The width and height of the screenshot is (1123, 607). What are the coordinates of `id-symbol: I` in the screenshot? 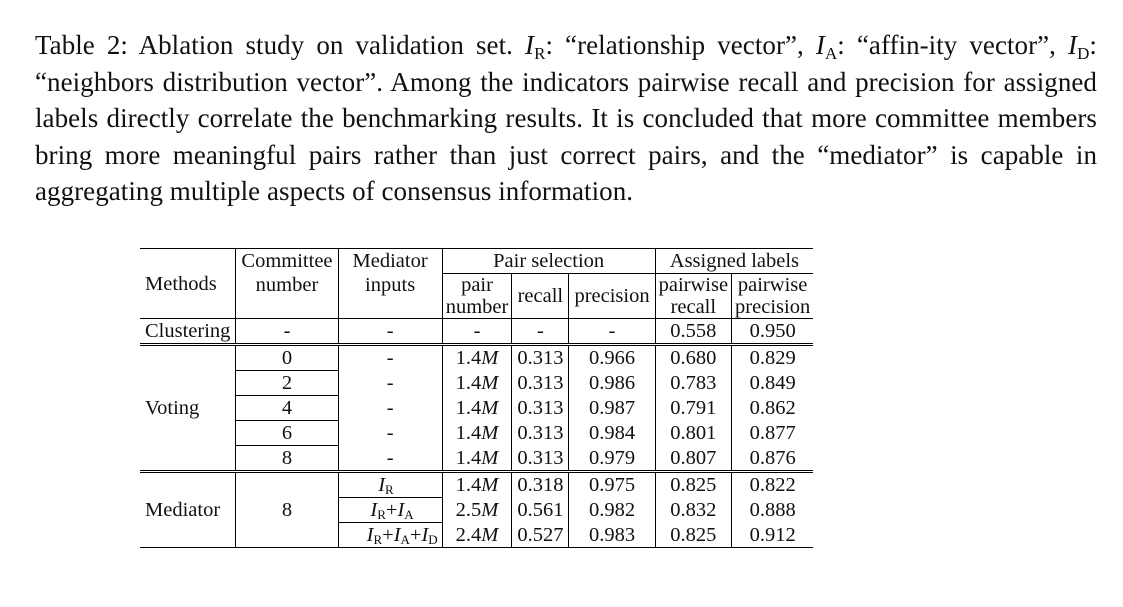 It's located at (1073, 45).